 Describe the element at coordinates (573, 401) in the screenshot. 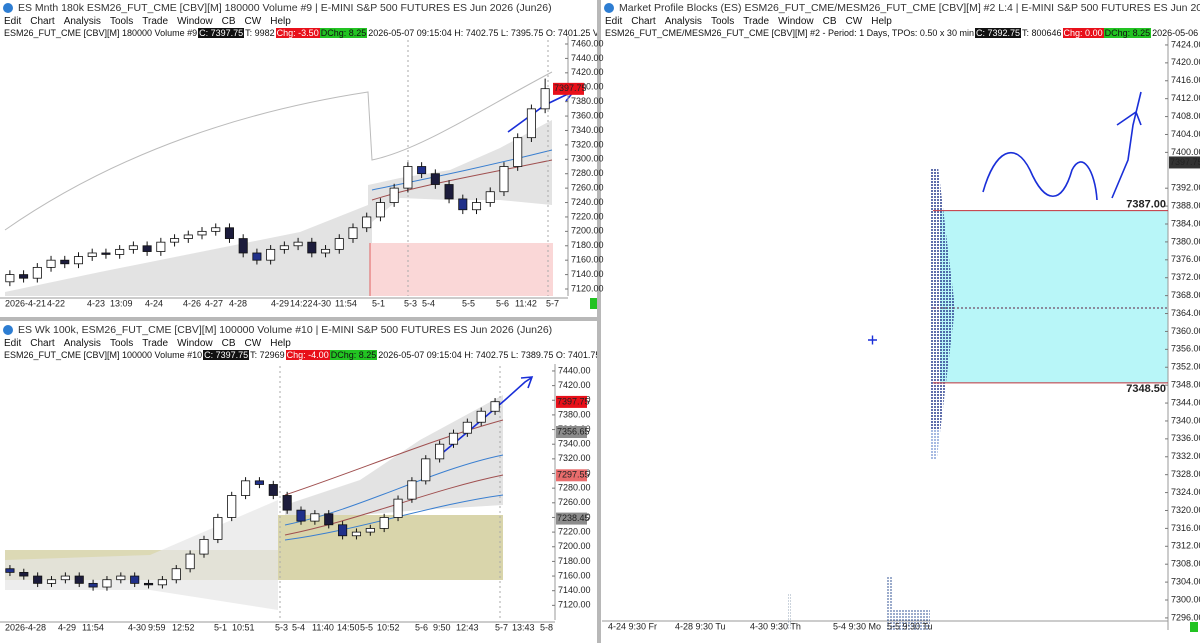

I see `price-label: 7397.75` at that location.